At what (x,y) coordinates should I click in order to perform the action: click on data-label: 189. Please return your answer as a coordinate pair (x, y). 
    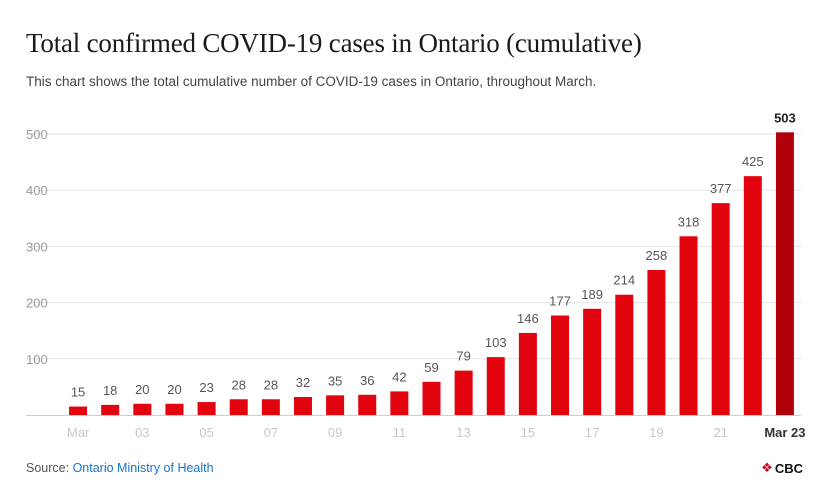
    Looking at the image, I should click on (592, 294).